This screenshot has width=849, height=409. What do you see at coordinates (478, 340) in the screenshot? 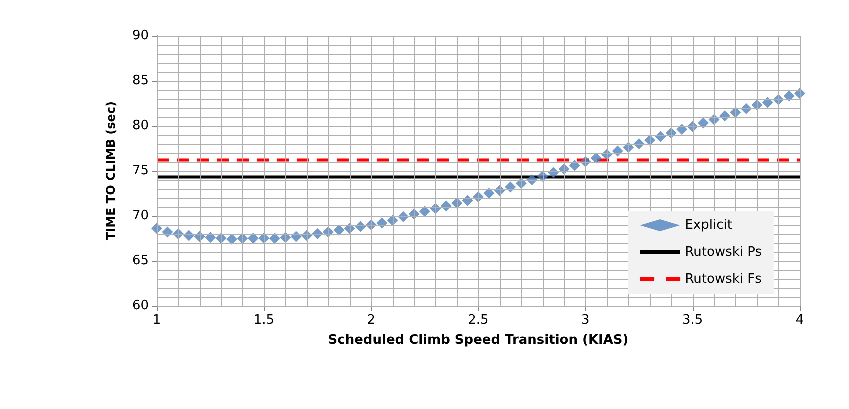
I see `x-axis-title: Scheduled Climb Speed Transition (KIAS)` at bounding box center [478, 340].